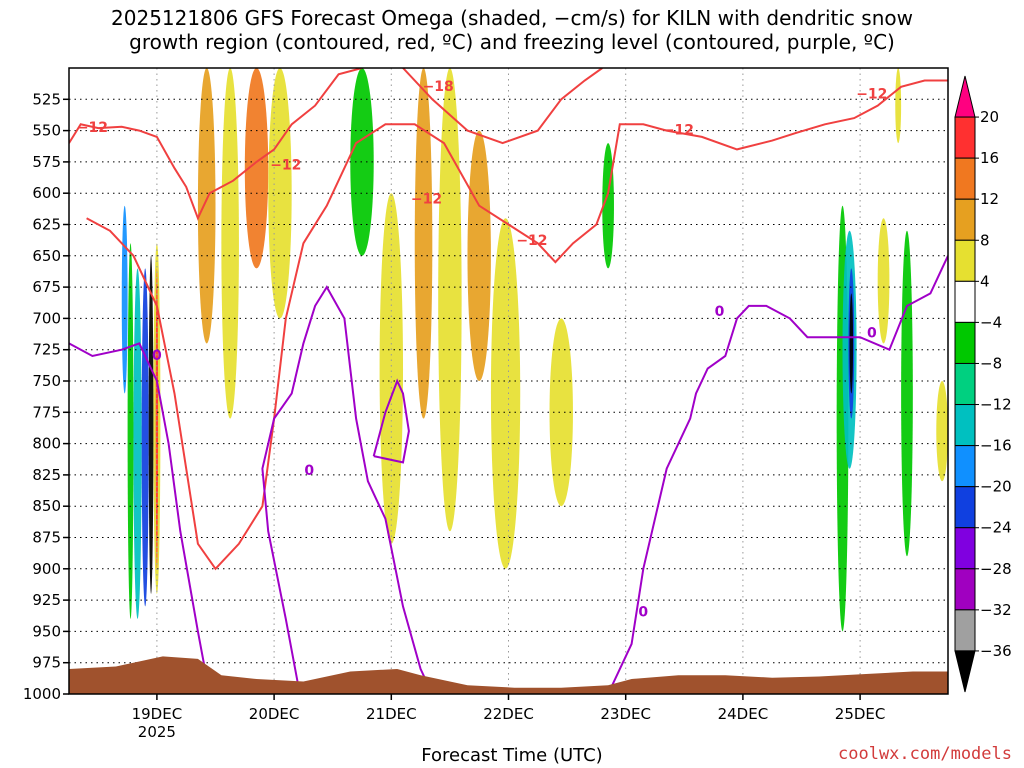 Image resolution: width=1024 pixels, height=768 pixels. Describe the element at coordinates (46, 162) in the screenshot. I see `y-tick-label-2: 575` at that location.